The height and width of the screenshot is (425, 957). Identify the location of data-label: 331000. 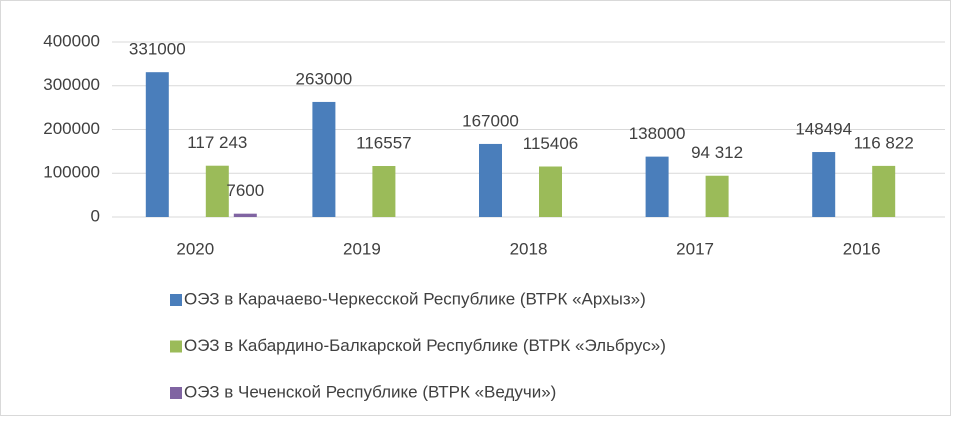
(157, 49).